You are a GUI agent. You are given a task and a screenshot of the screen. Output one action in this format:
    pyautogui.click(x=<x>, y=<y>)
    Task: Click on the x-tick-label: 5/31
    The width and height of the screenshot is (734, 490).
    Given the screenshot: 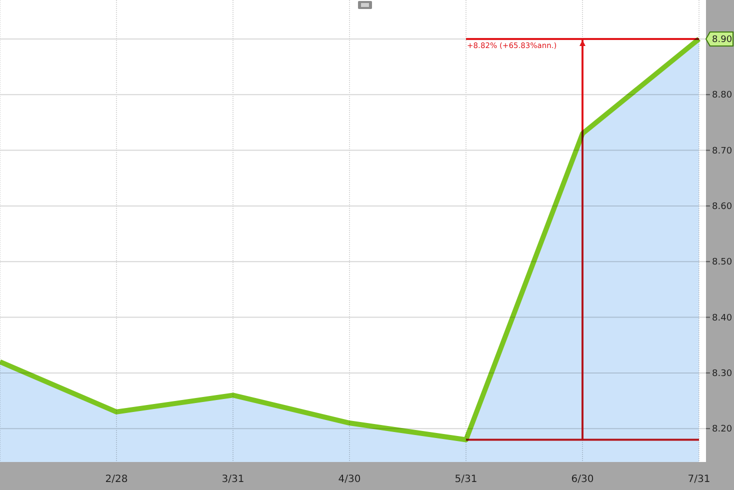 What is the action you would take?
    pyautogui.click(x=466, y=479)
    